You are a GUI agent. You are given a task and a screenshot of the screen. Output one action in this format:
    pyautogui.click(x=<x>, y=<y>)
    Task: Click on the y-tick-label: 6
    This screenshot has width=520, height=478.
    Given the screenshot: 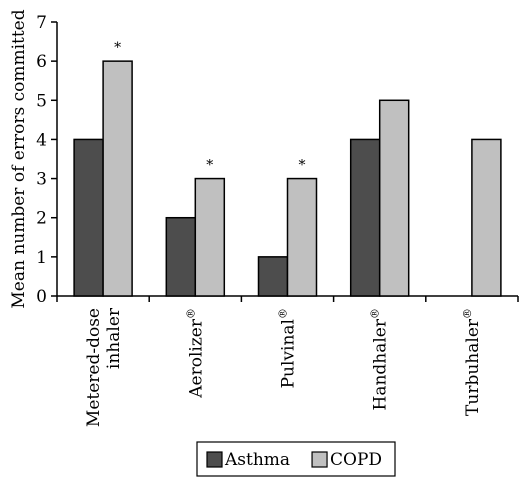 What is the action you would take?
    pyautogui.click(x=41, y=62)
    